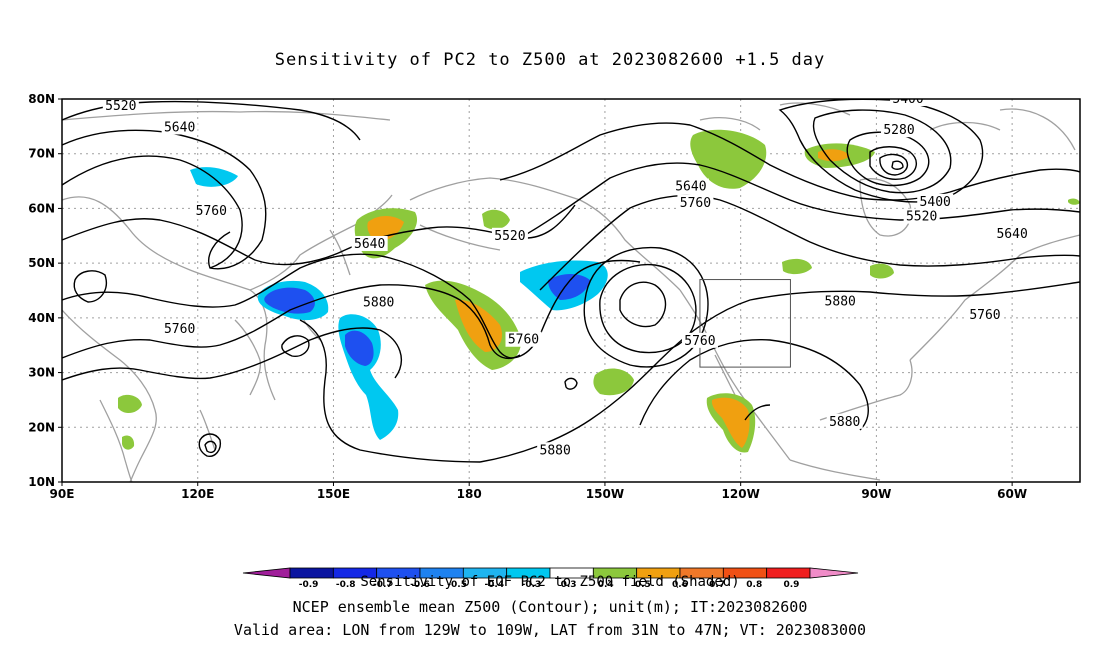  I want to click on valid-area-box, so click(745, 323).